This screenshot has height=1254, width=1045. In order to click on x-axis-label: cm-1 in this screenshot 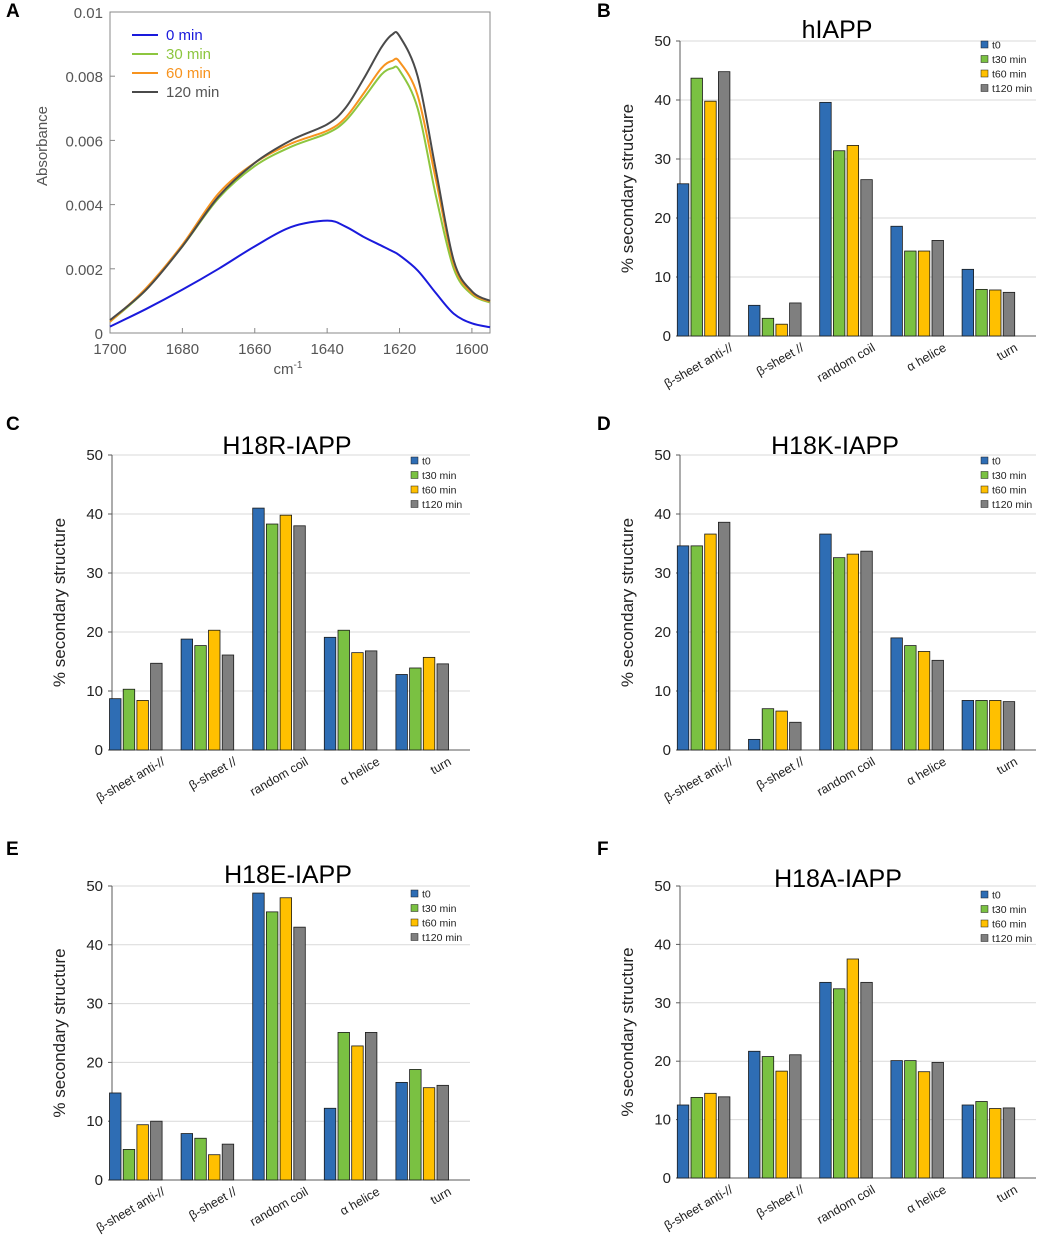, I will do `click(288, 369)`.